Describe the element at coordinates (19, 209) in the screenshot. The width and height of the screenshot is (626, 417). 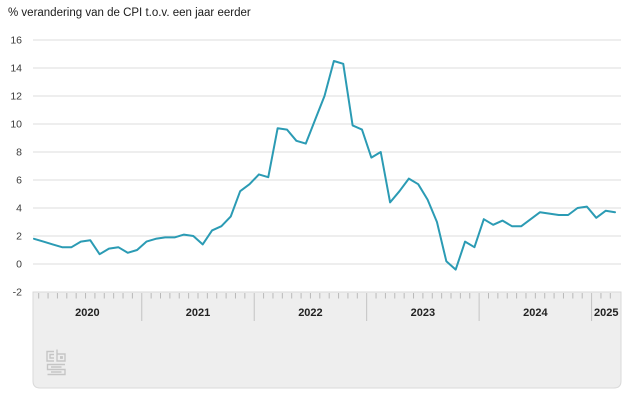
I see `y-axis-tick-label: 4` at that location.